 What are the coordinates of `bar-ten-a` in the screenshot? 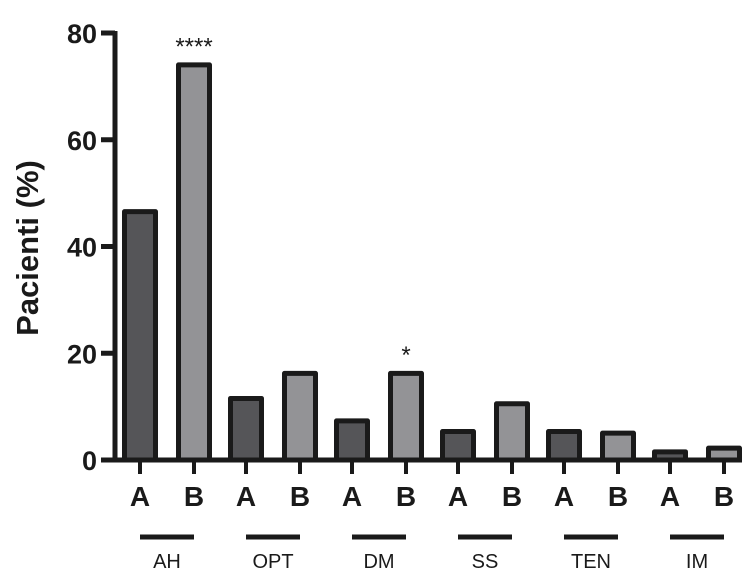 It's located at (564, 446).